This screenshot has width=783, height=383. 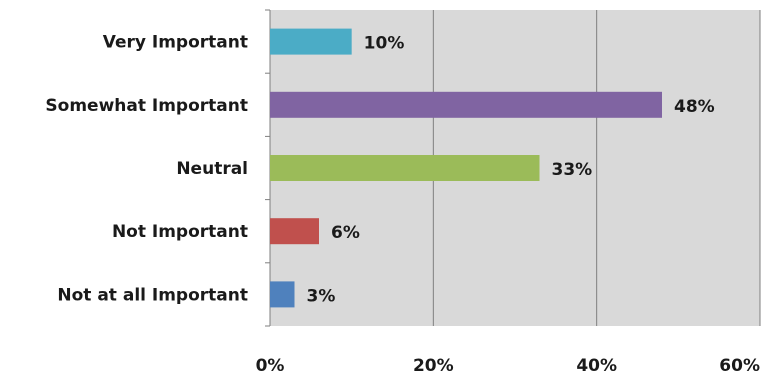 I want to click on x-axis-tick-labels: 0% 20% 40% 60%, so click(x=508, y=366).